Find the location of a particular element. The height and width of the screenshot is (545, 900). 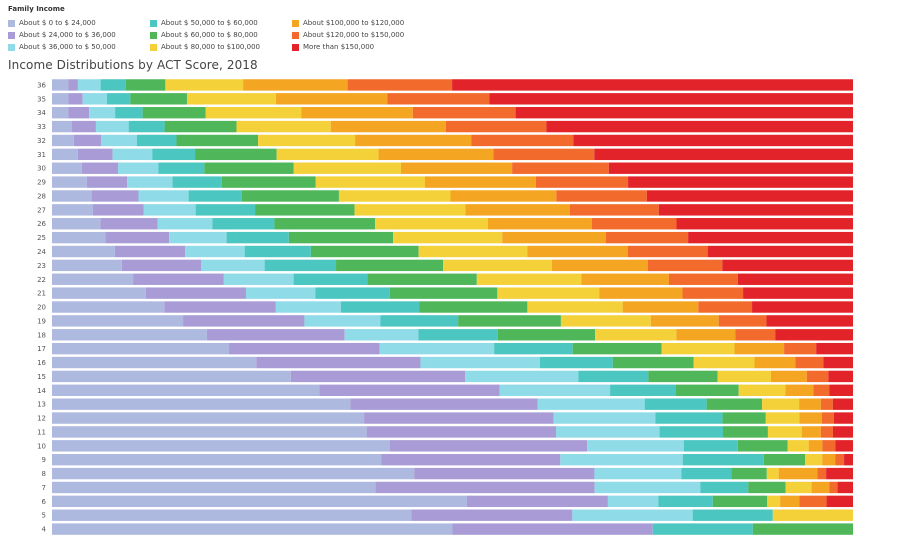

legend-item: About $100,000 to $120,000 is located at coordinates (348, 23).